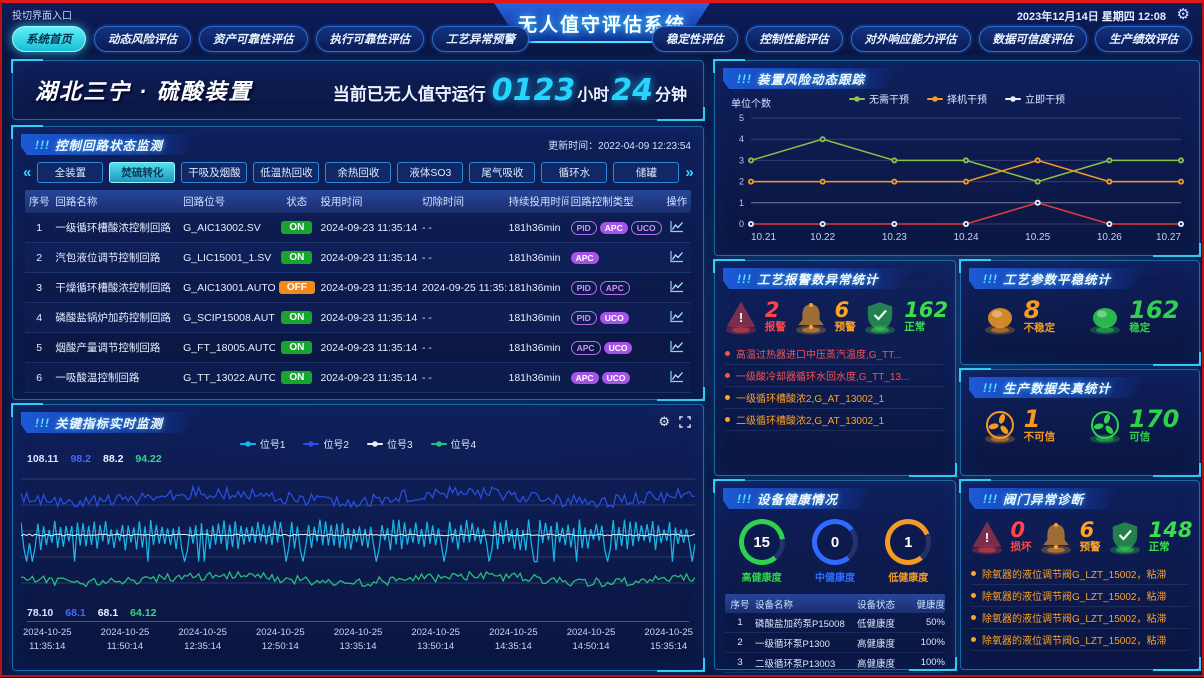 The width and height of the screenshot is (1204, 678). What do you see at coordinates (39, 257) in the screenshot?
I see `cell-index: 2` at bounding box center [39, 257].